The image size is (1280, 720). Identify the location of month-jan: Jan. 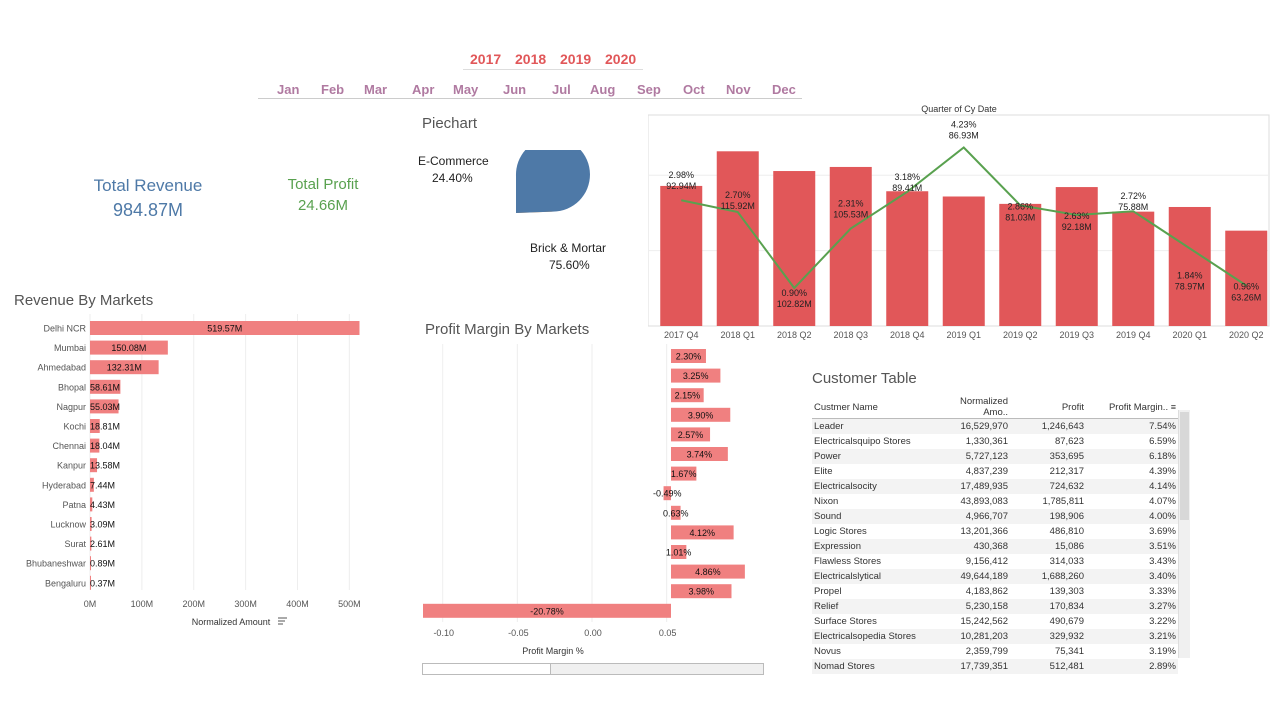
(288, 89).